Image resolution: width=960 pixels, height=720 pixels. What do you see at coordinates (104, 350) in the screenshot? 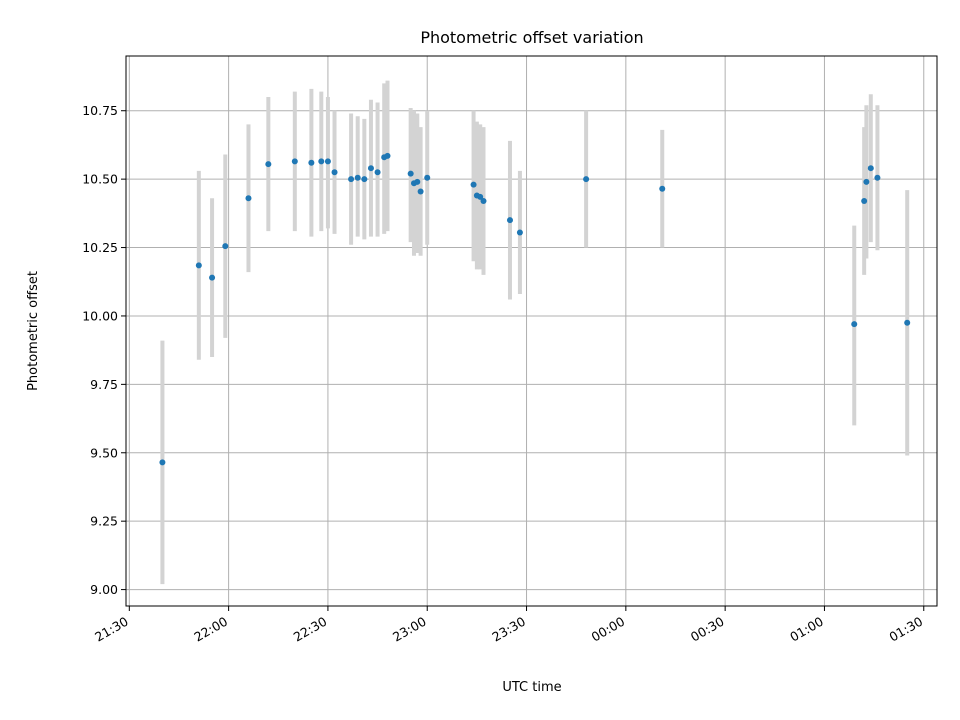
I see `y-axis-ticks: 9.00 9.25 9.50 9.75 10.00 10.25 10.50 10.75` at bounding box center [104, 350].